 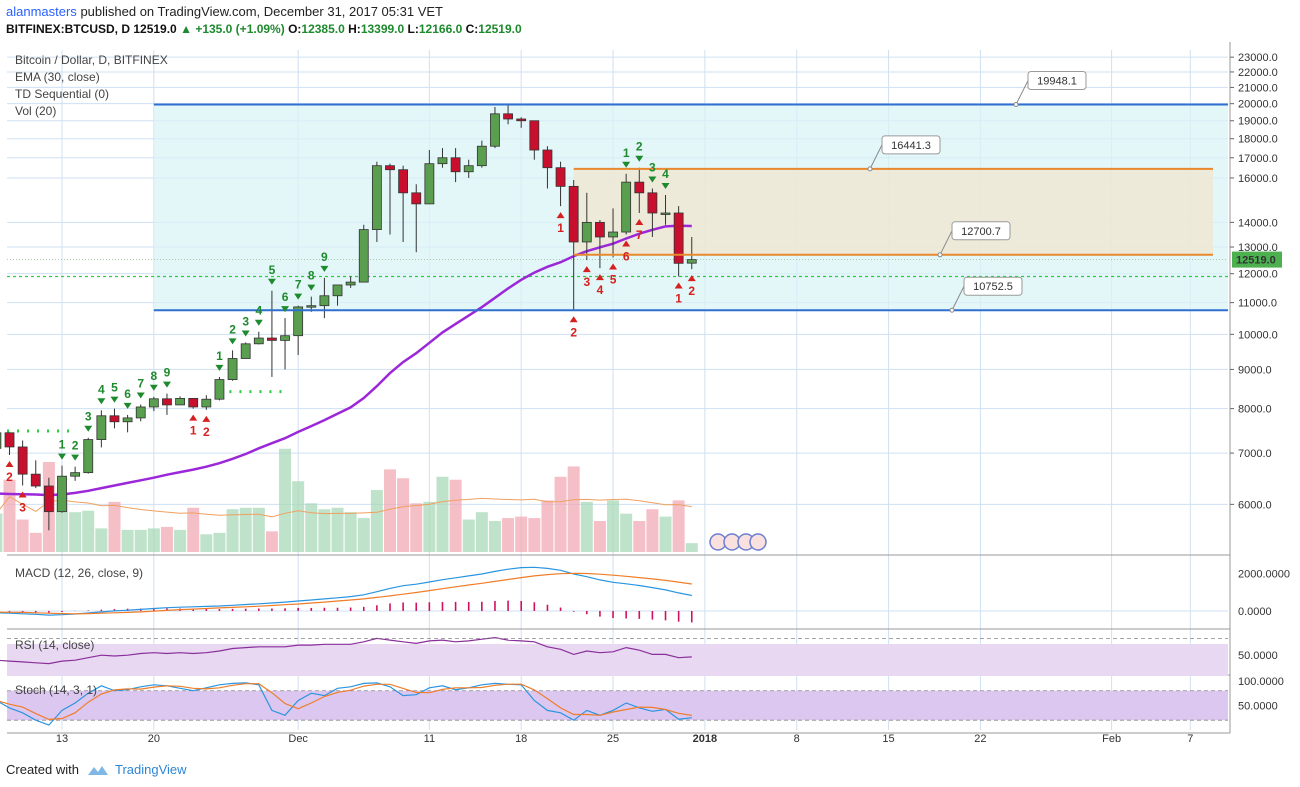 What do you see at coordinates (1255, 454) in the screenshot?
I see `y-tick-label-15: 7000.0` at bounding box center [1255, 454].